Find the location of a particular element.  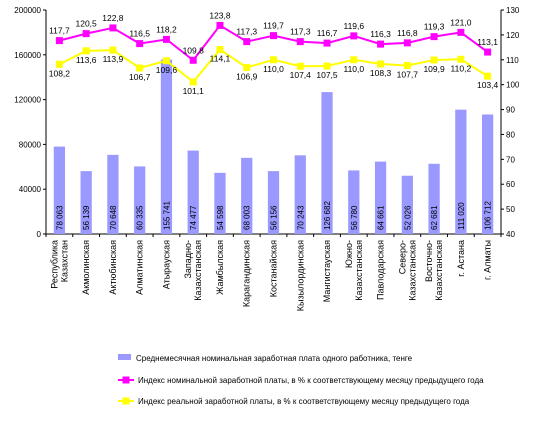

bar-value-label: 126 682 is located at coordinates (327, 215).